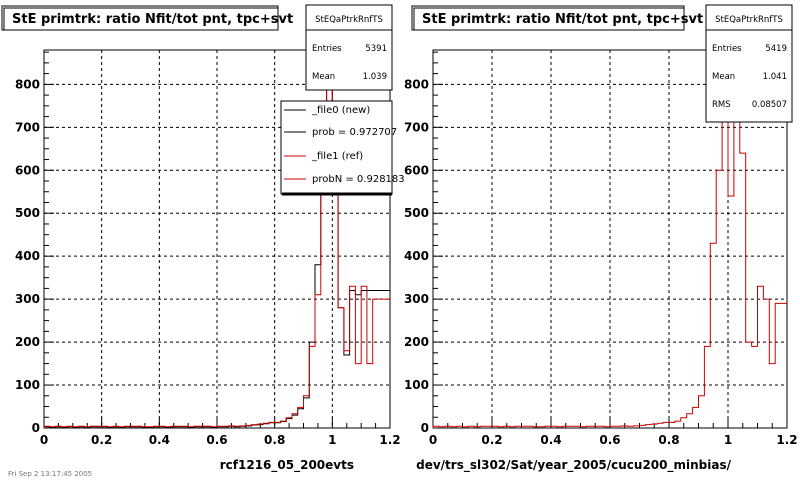  Describe the element at coordinates (776, 49) in the screenshot. I see `right-stats-entries-value: 5419` at that location.